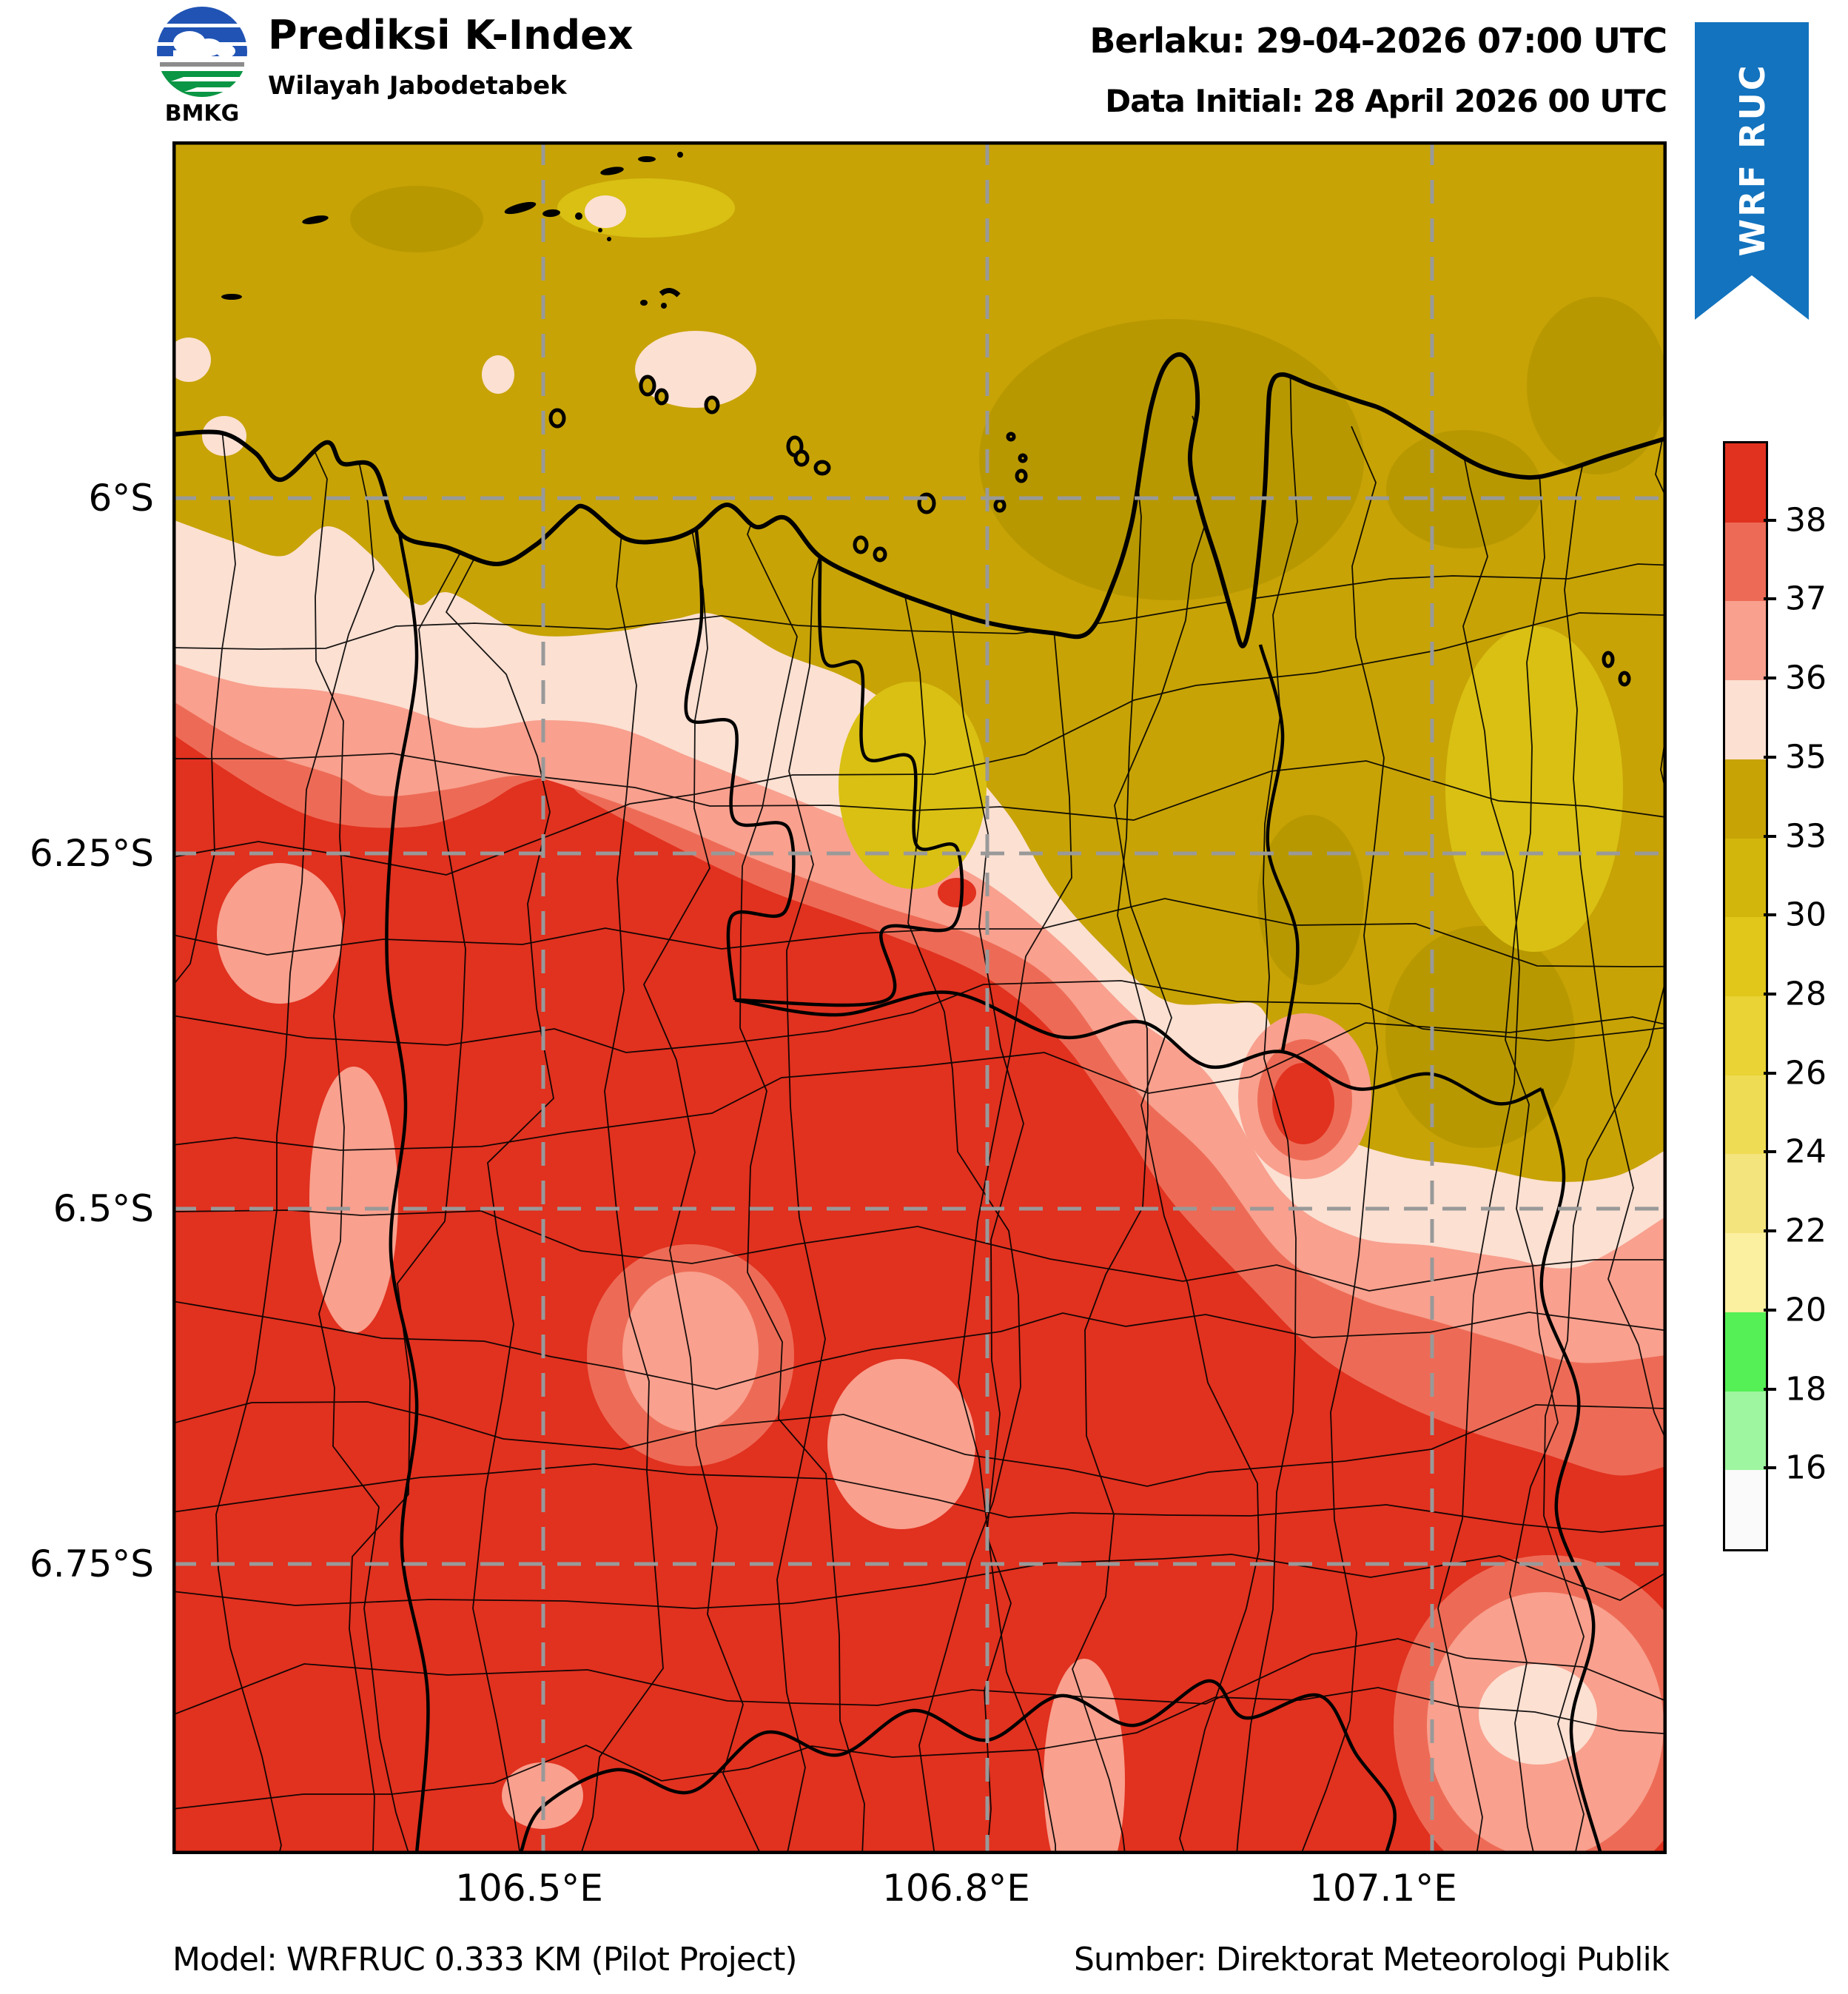 This screenshot has height=1994, width=1848. I want to click on source-footnote: Sumber: Direktorat Meteorologi Publik, so click(1372, 1960).